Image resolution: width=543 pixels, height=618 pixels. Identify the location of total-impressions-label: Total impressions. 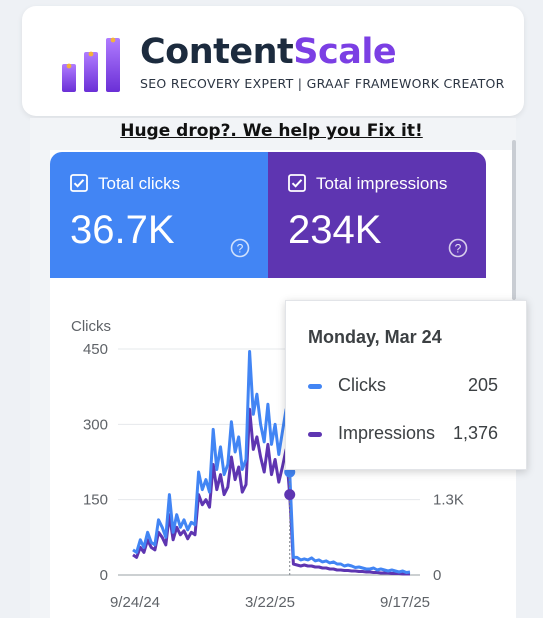
(382, 183).